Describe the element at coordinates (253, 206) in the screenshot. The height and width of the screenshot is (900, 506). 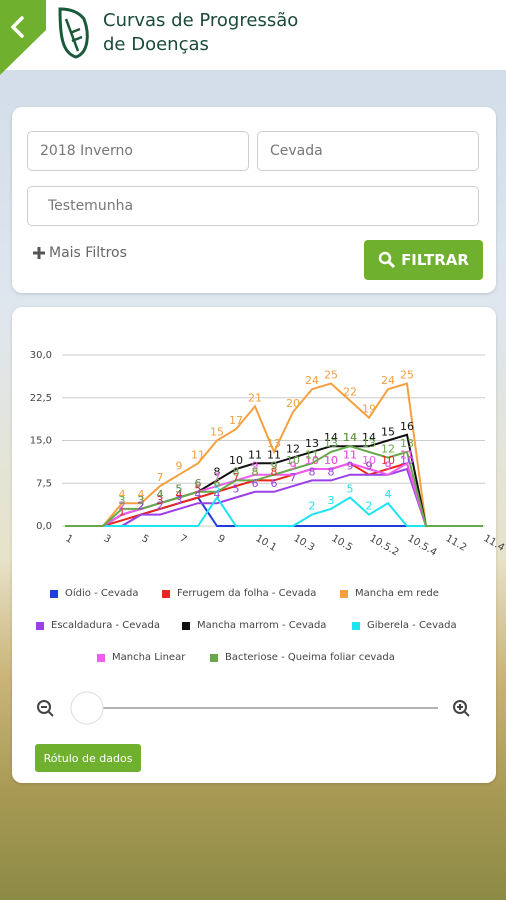
I see `treatment-select: Testemunha` at that location.